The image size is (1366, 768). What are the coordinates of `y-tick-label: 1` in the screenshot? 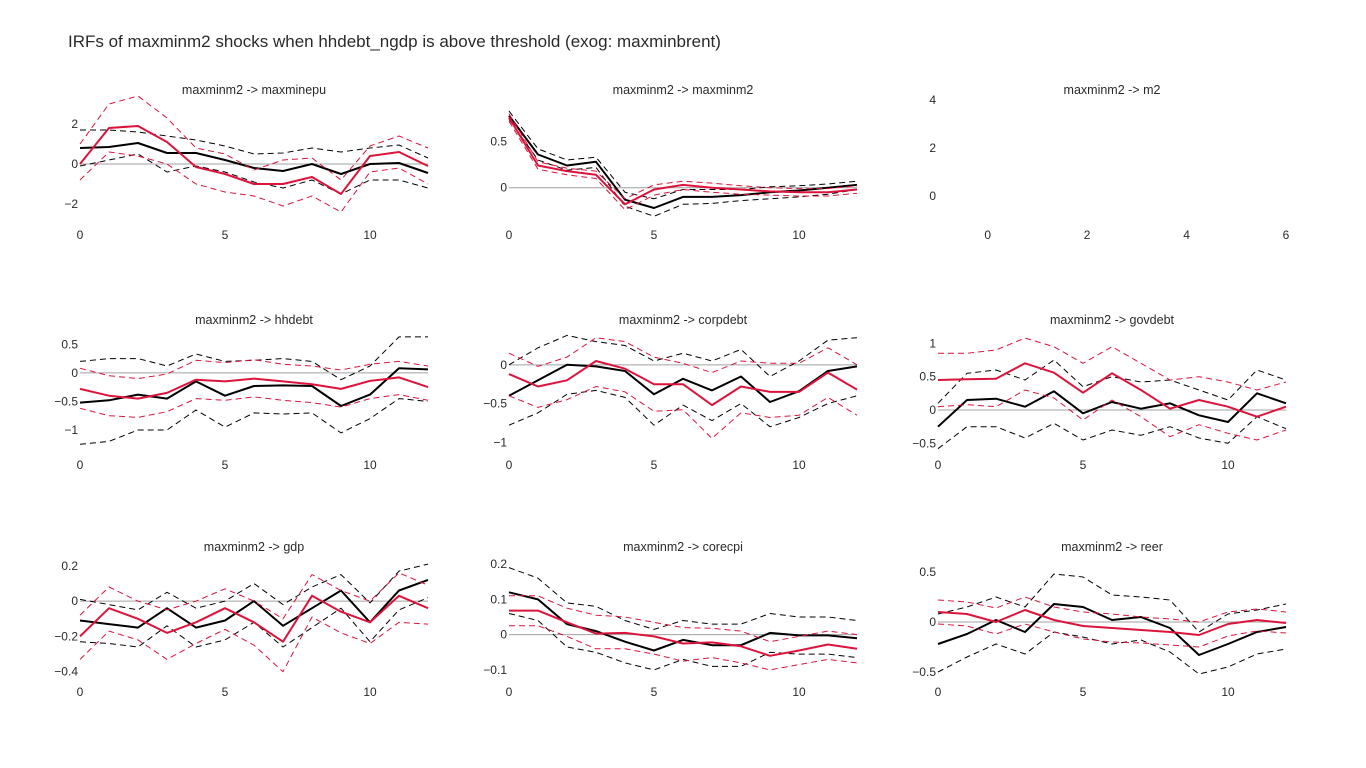 It's located at (932, 343).